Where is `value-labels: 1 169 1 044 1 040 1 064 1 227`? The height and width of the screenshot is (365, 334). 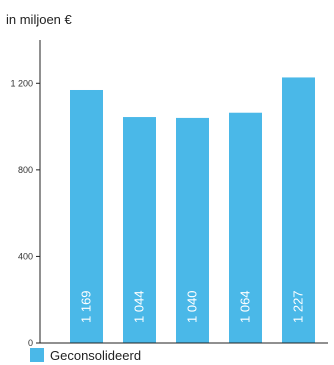
value-labels: 1 169 1 044 1 040 1 064 1 227 is located at coordinates (192, 306).